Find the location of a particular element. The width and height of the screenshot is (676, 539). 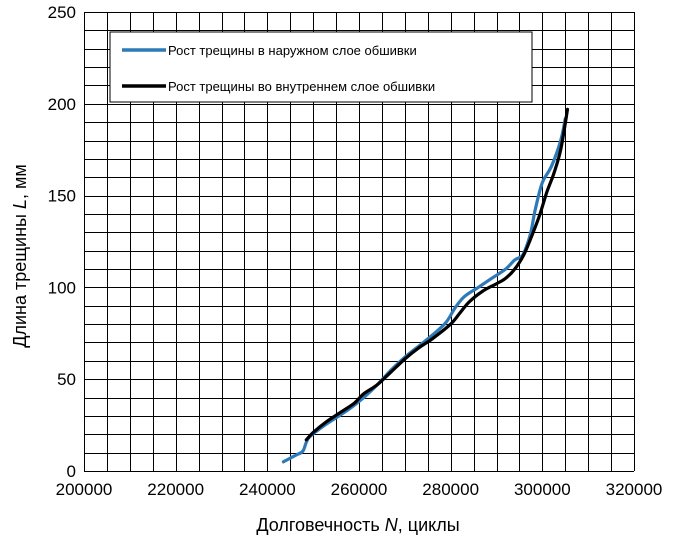

y-tick-label: 200 is located at coordinates (62, 104).